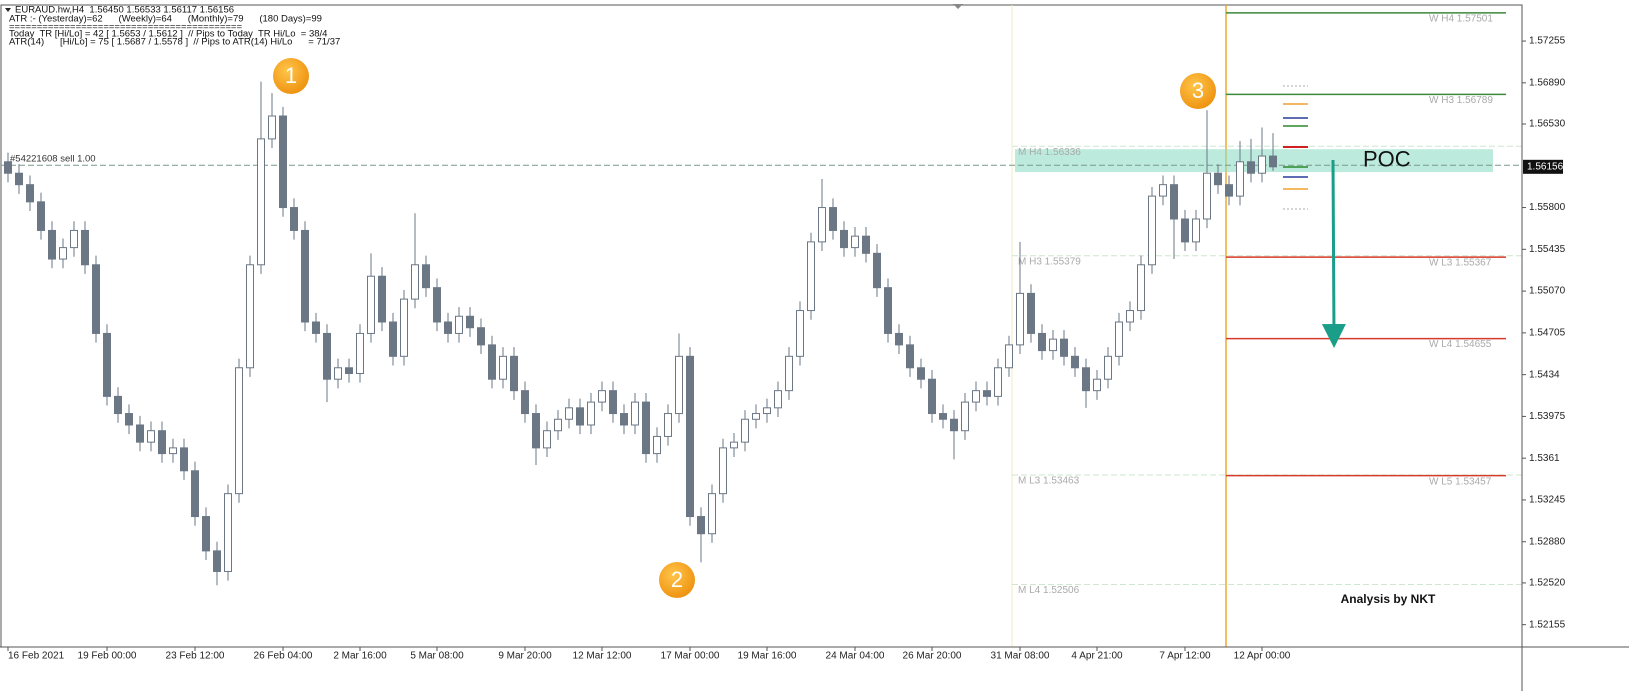 This screenshot has width=1629, height=691. Describe the element at coordinates (53, 159) in the screenshot. I see `order-label: #54221608 sell 1.00` at that location.